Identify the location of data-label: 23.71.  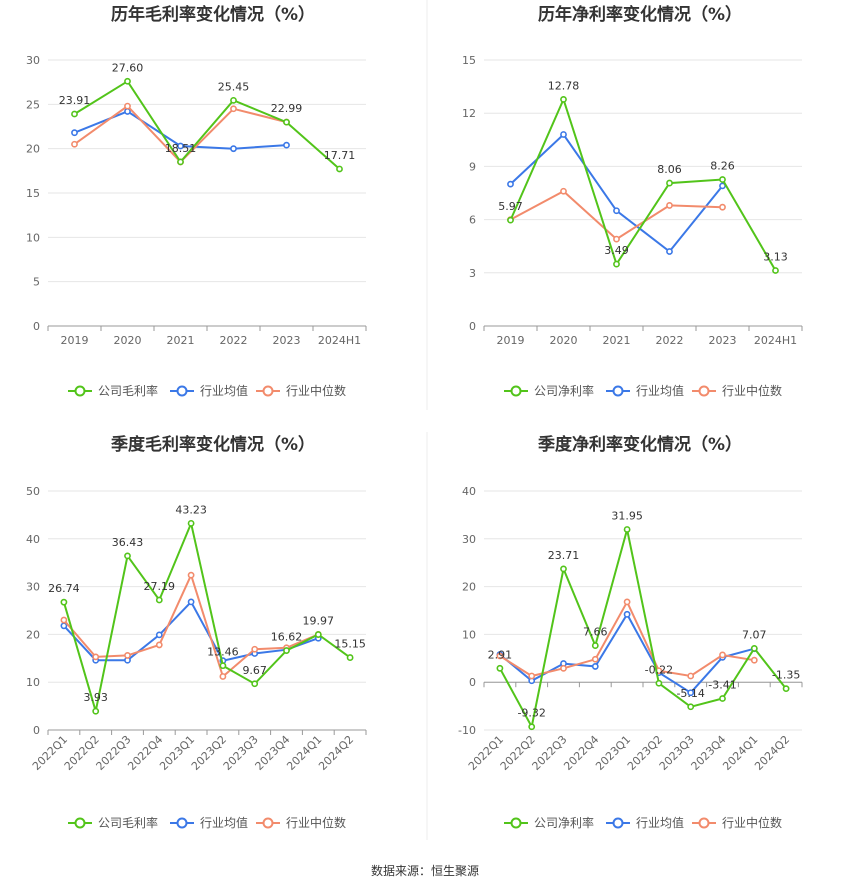
(564, 555).